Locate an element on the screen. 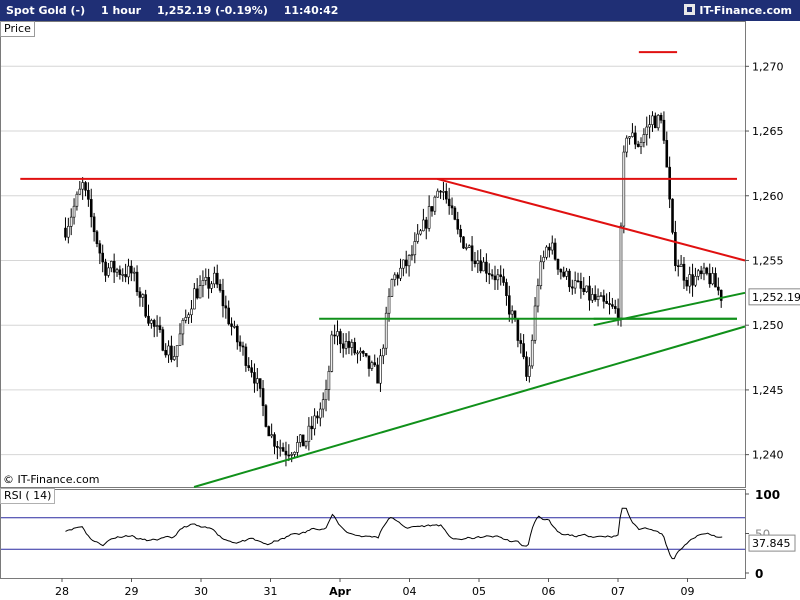  support-trendline is located at coordinates (669, 309).